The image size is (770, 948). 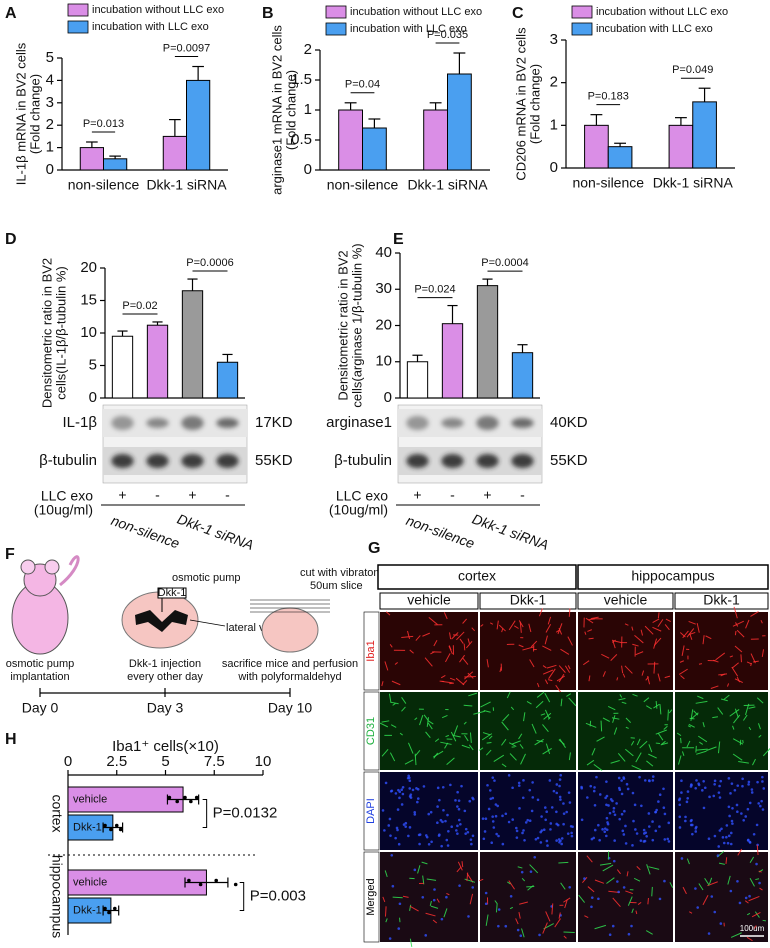 I want to click on mouse-ear, so click(x=52, y=567).